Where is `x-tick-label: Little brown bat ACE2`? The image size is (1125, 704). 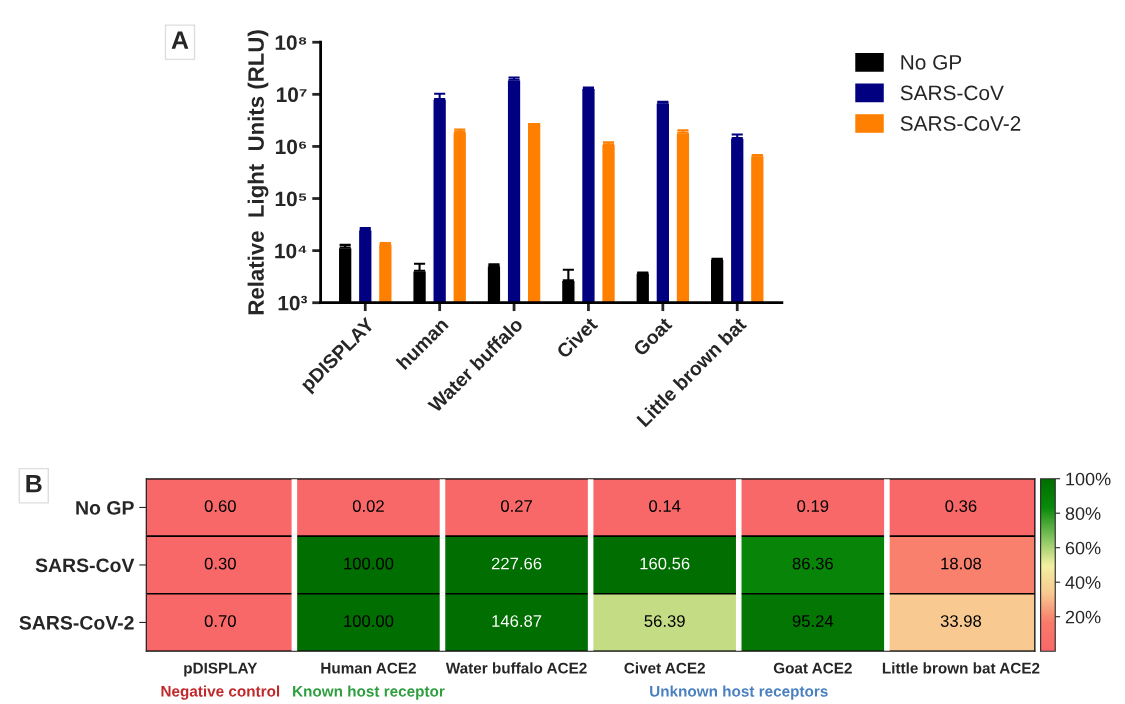
x-tick-label: Little brown bat ACE2 is located at coordinates (961, 668).